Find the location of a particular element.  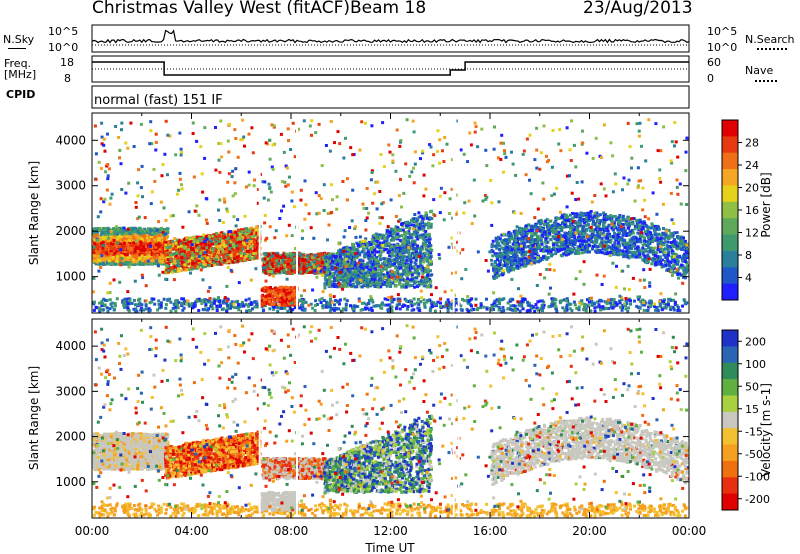

beam-label: Beam 18 is located at coordinates (388, 9).